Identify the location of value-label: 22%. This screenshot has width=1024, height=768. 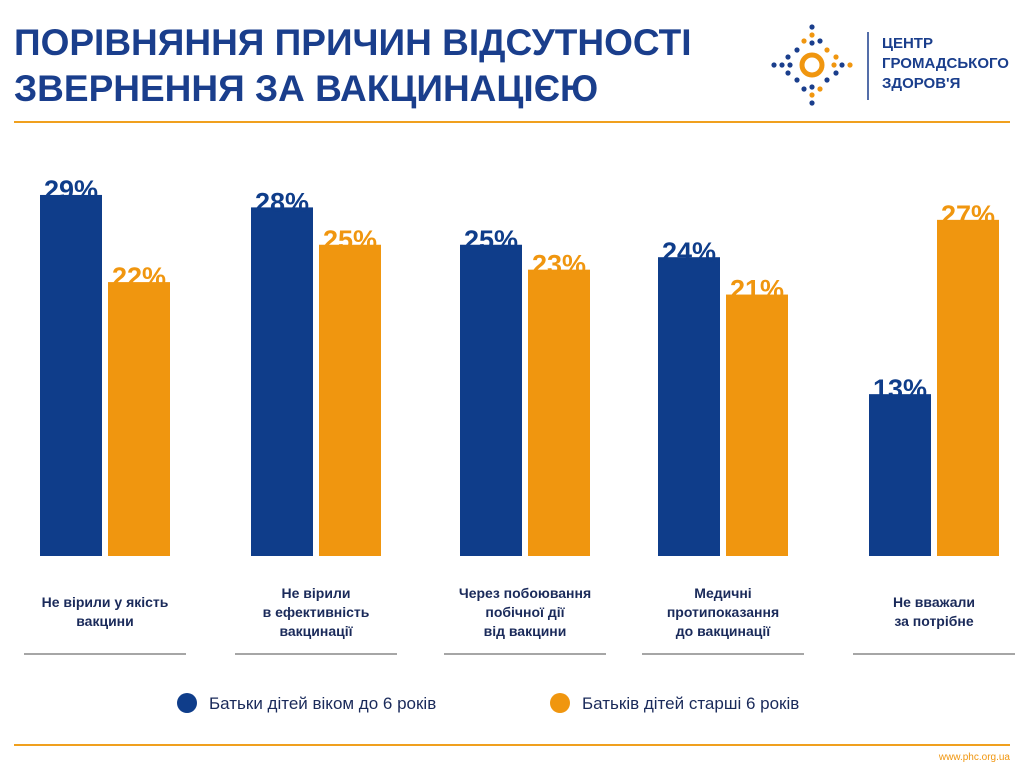
(139, 277).